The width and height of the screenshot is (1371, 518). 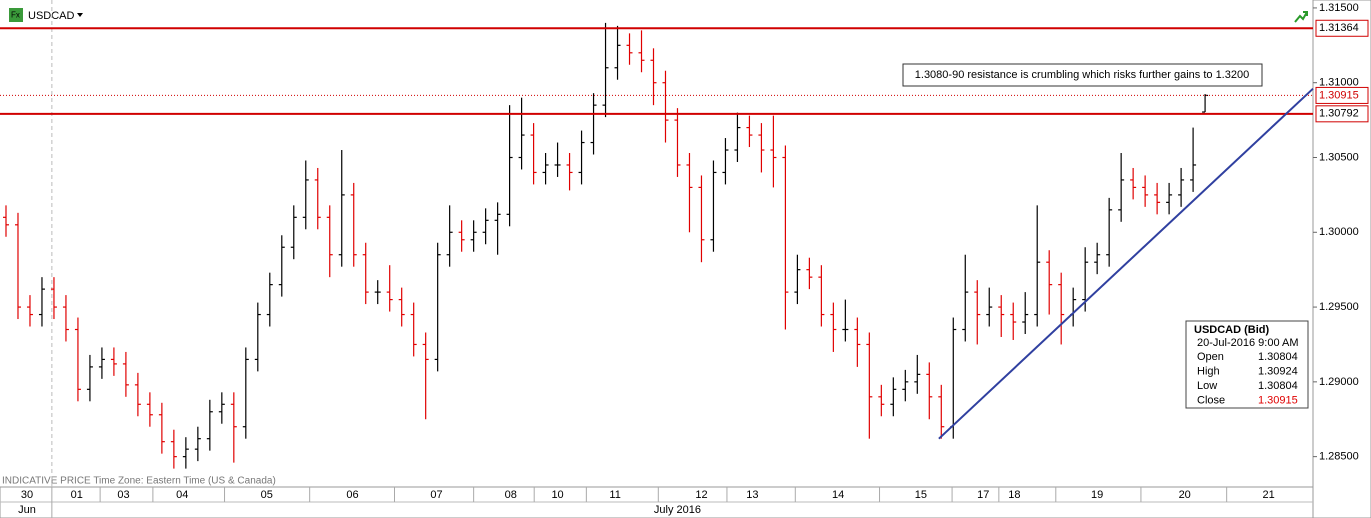 What do you see at coordinates (921, 495) in the screenshot?
I see `x-tick-label: 15` at bounding box center [921, 495].